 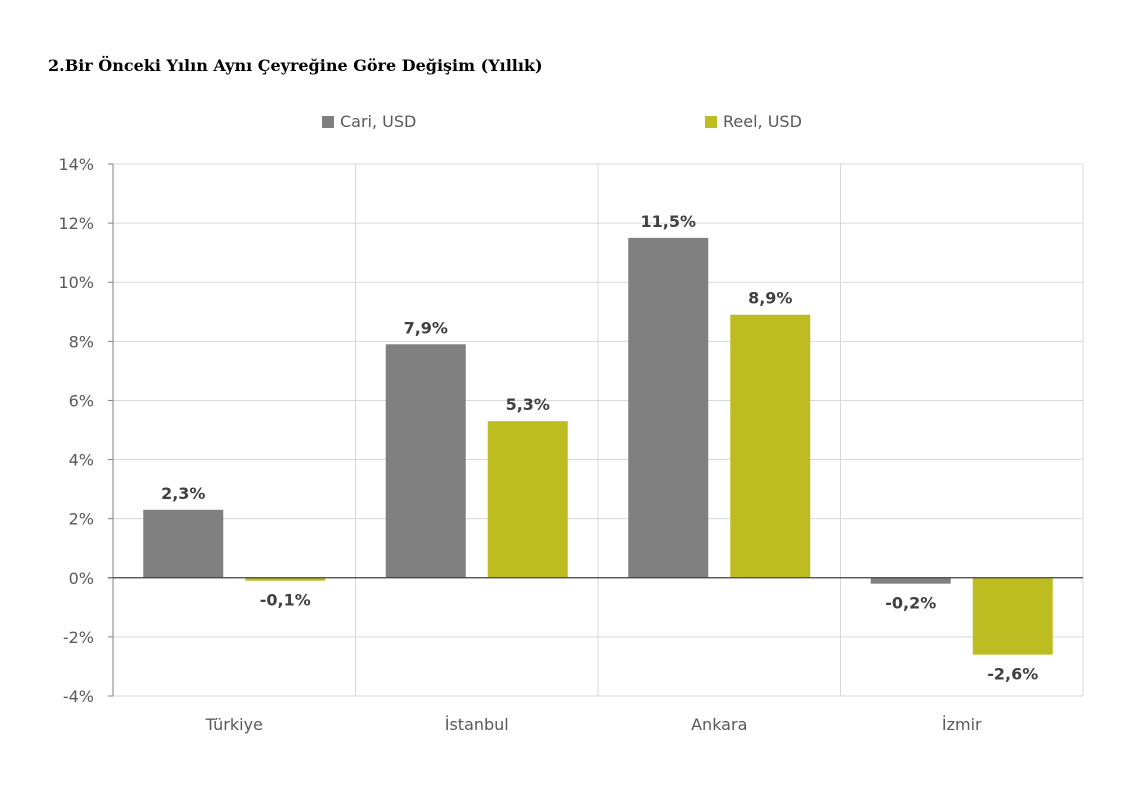 I want to click on data-label: -0,1%, so click(x=285, y=600).